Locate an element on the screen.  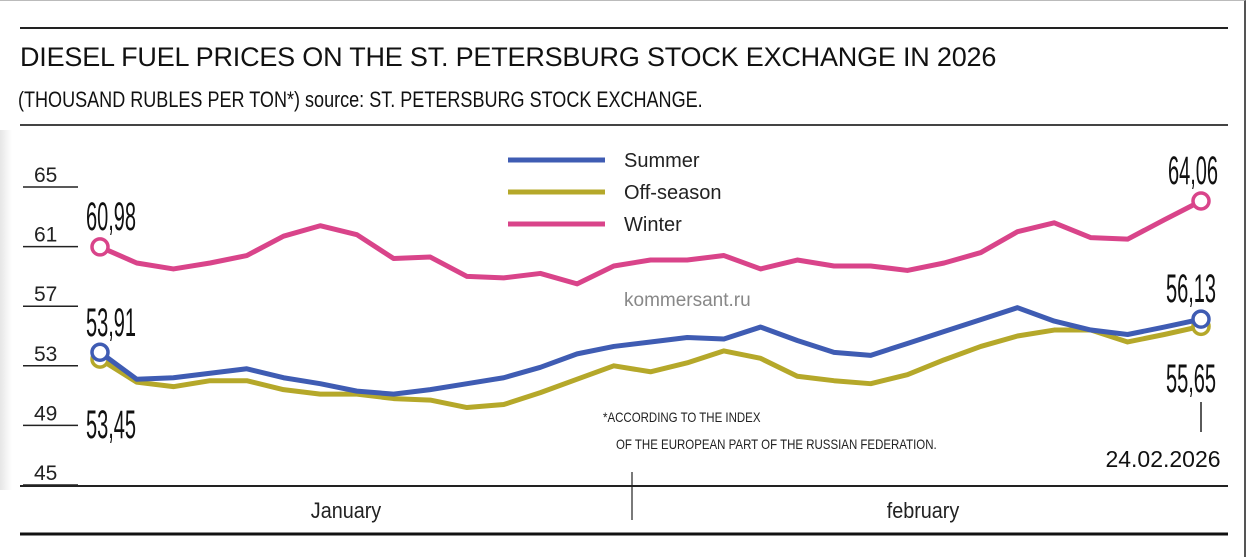
legend-label: Winter is located at coordinates (653, 225).